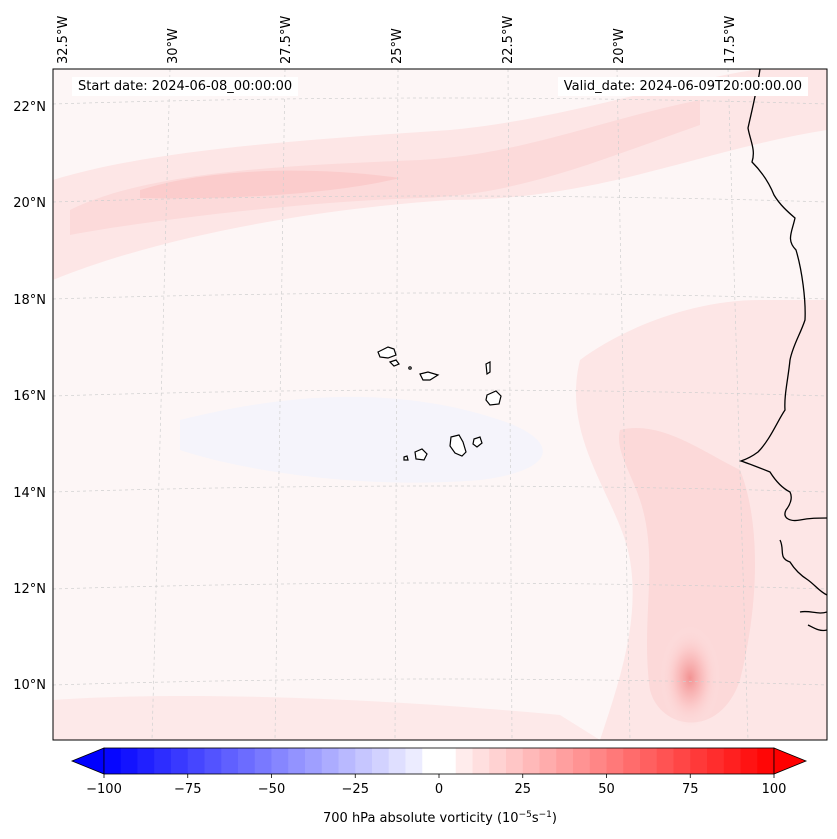 This screenshot has height=839, width=837. Describe the element at coordinates (29, 493) in the screenshot. I see `lat-label: 14°N` at that location.